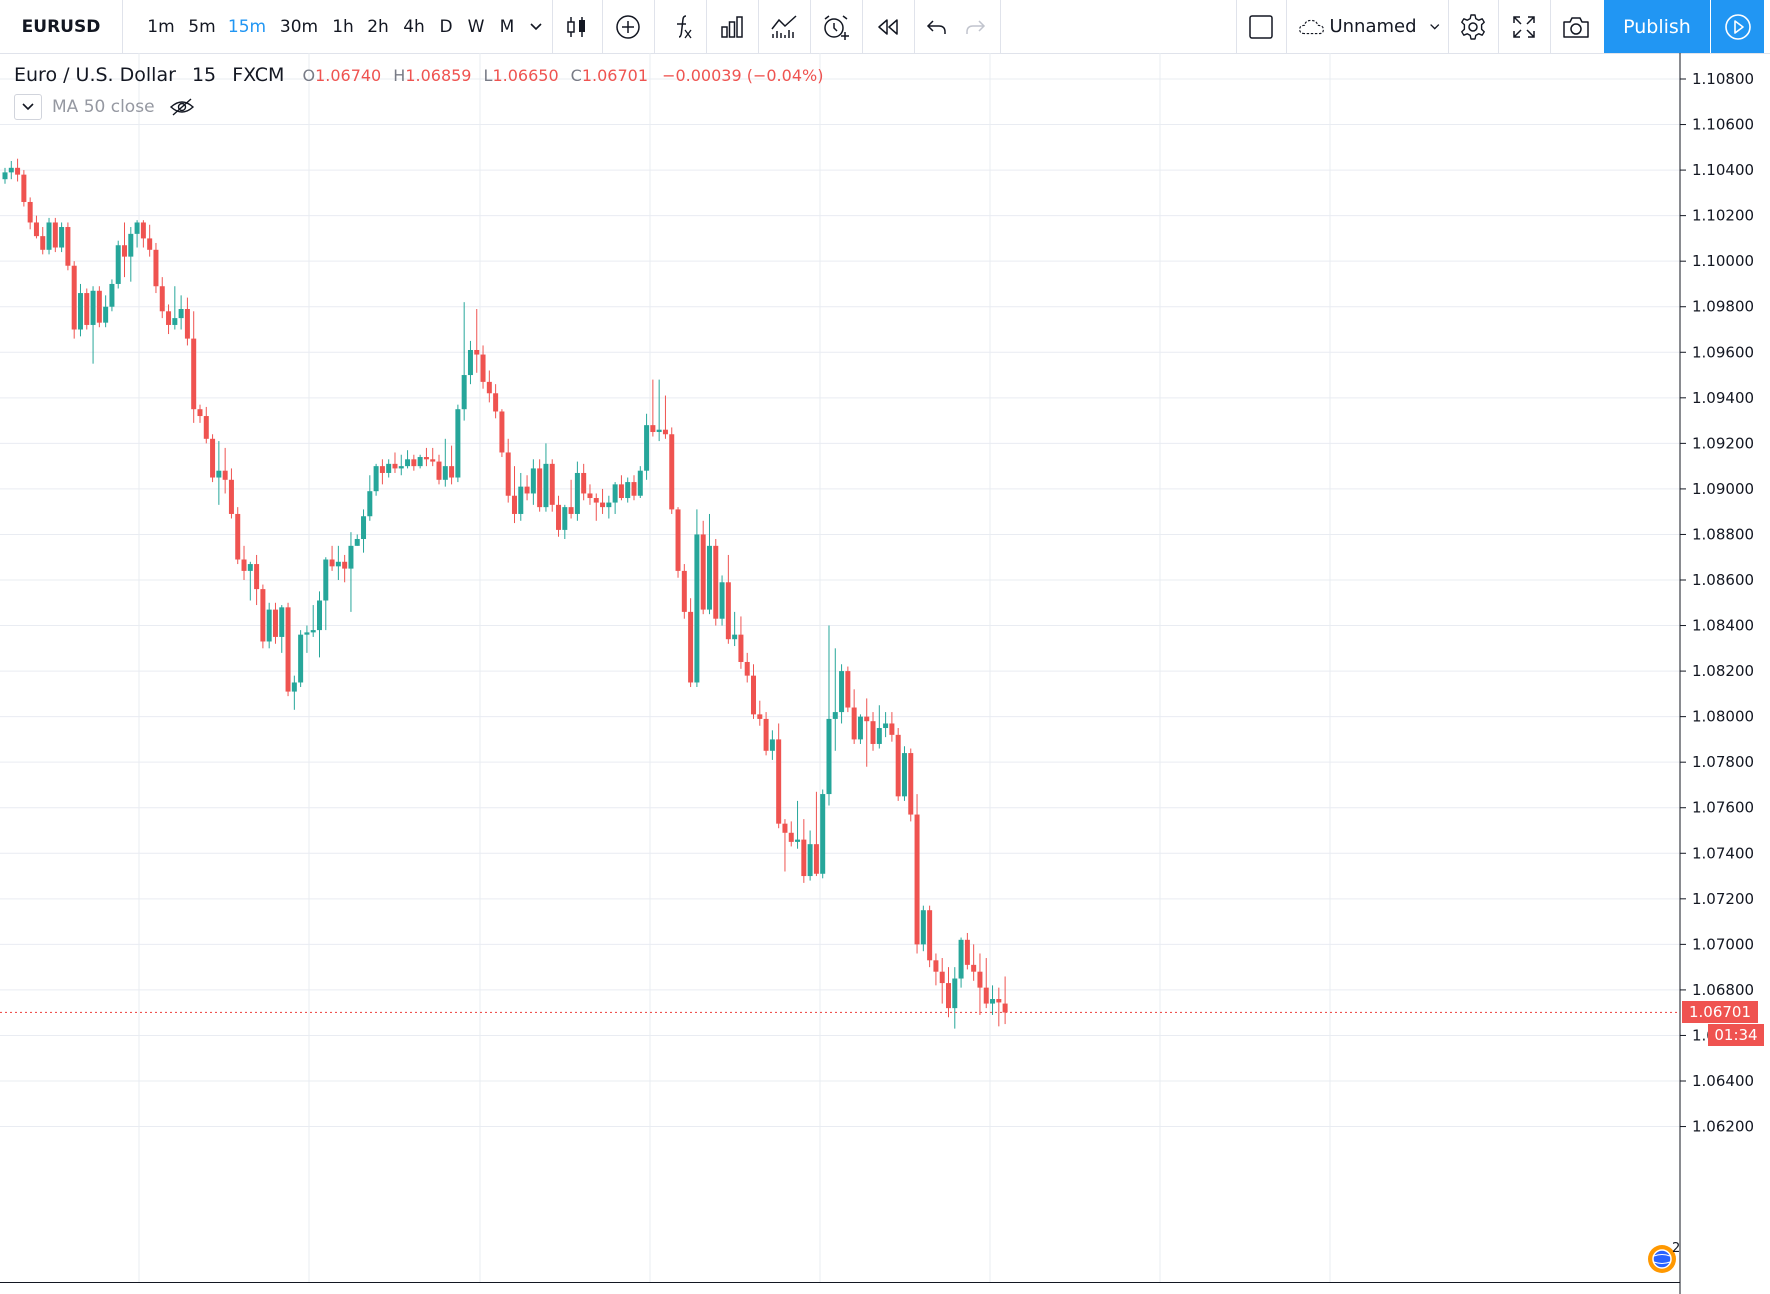 The image size is (1770, 1294). Describe the element at coordinates (161, 26) in the screenshot. I see `interval-1m-button: 1m` at that location.